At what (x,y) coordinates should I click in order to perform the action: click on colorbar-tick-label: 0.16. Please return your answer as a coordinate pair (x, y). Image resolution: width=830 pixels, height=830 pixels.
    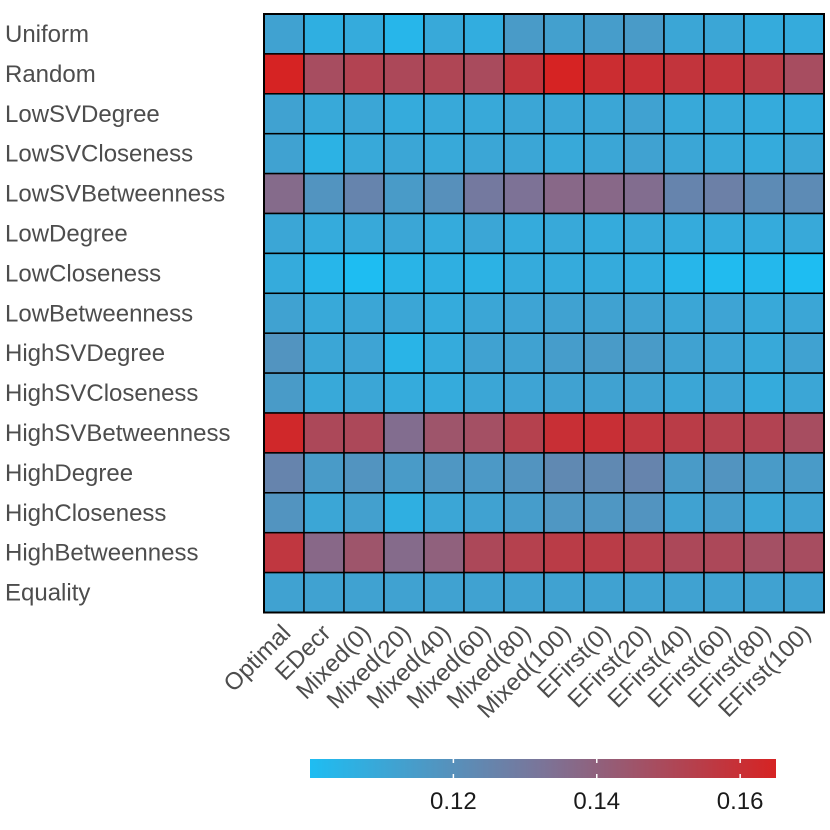
    Looking at the image, I should click on (740, 801).